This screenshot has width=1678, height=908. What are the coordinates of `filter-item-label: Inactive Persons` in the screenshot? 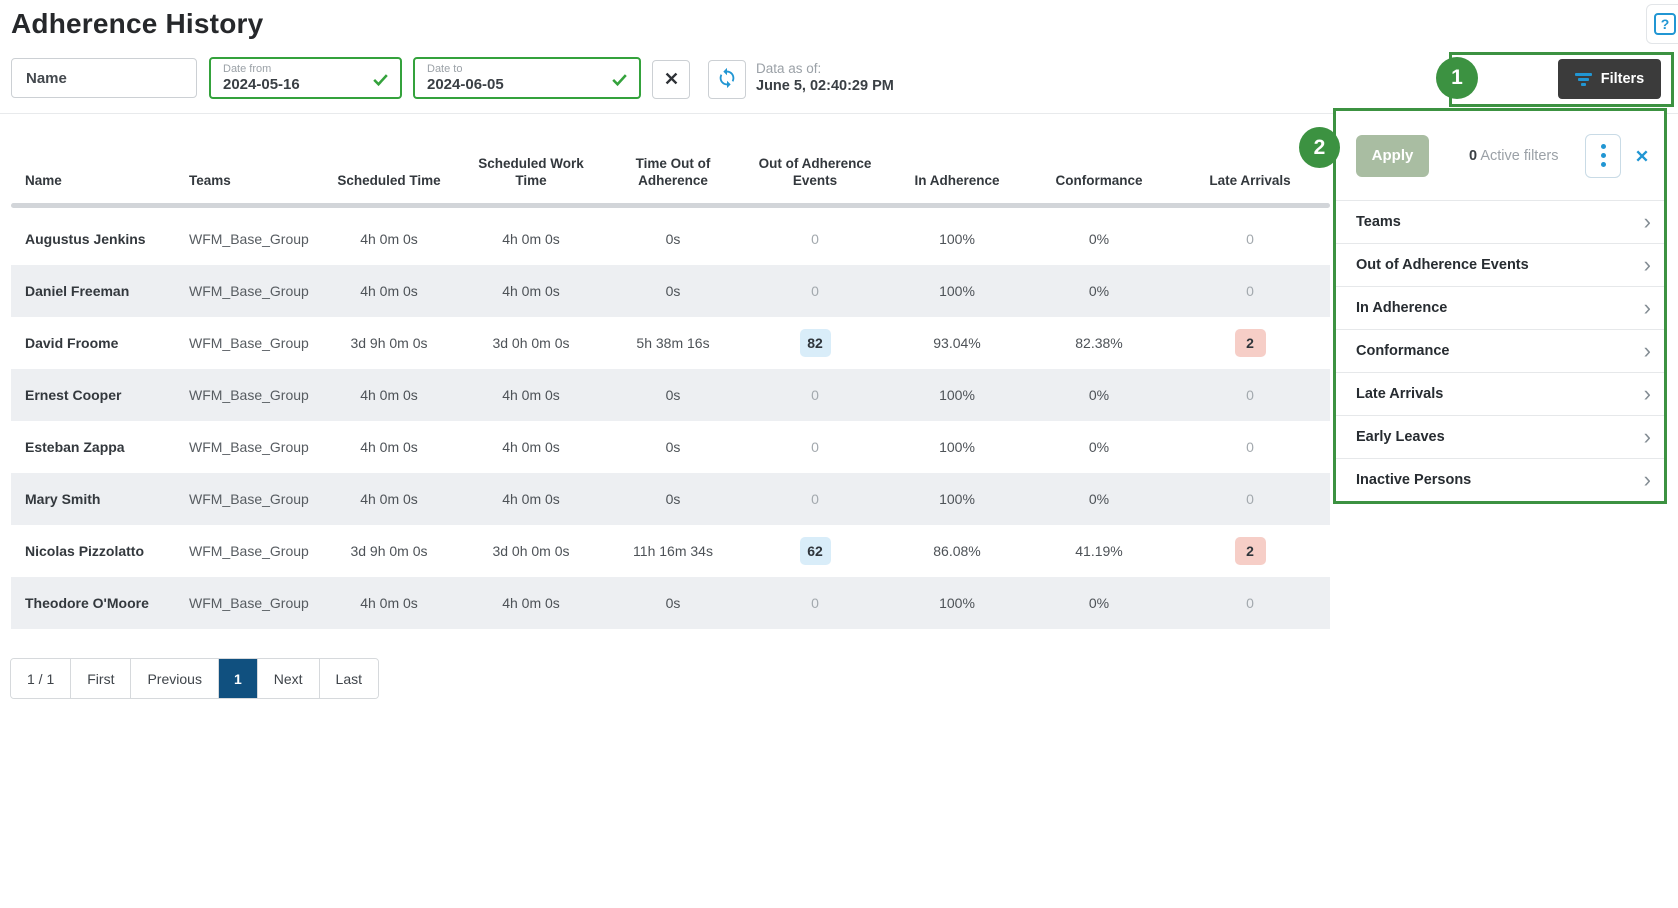 It's located at (1414, 480).